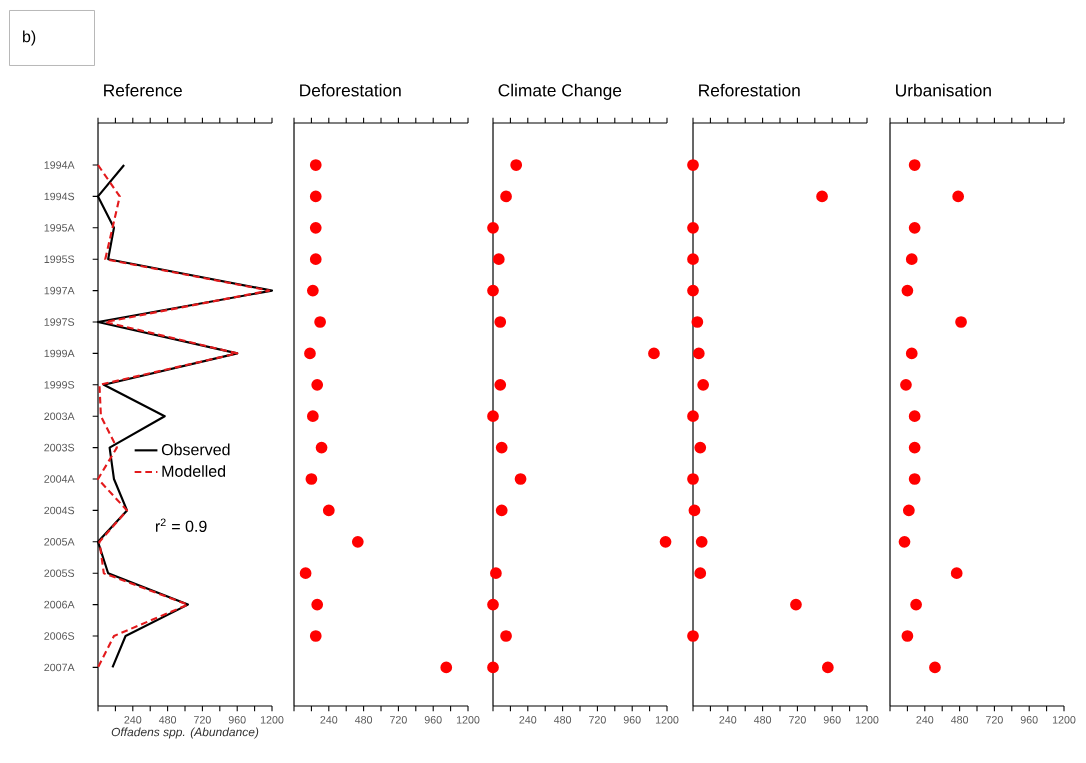 The width and height of the screenshot is (1086, 763). What do you see at coordinates (560, 91) in the screenshot?
I see `chart-title: Climate Change` at bounding box center [560, 91].